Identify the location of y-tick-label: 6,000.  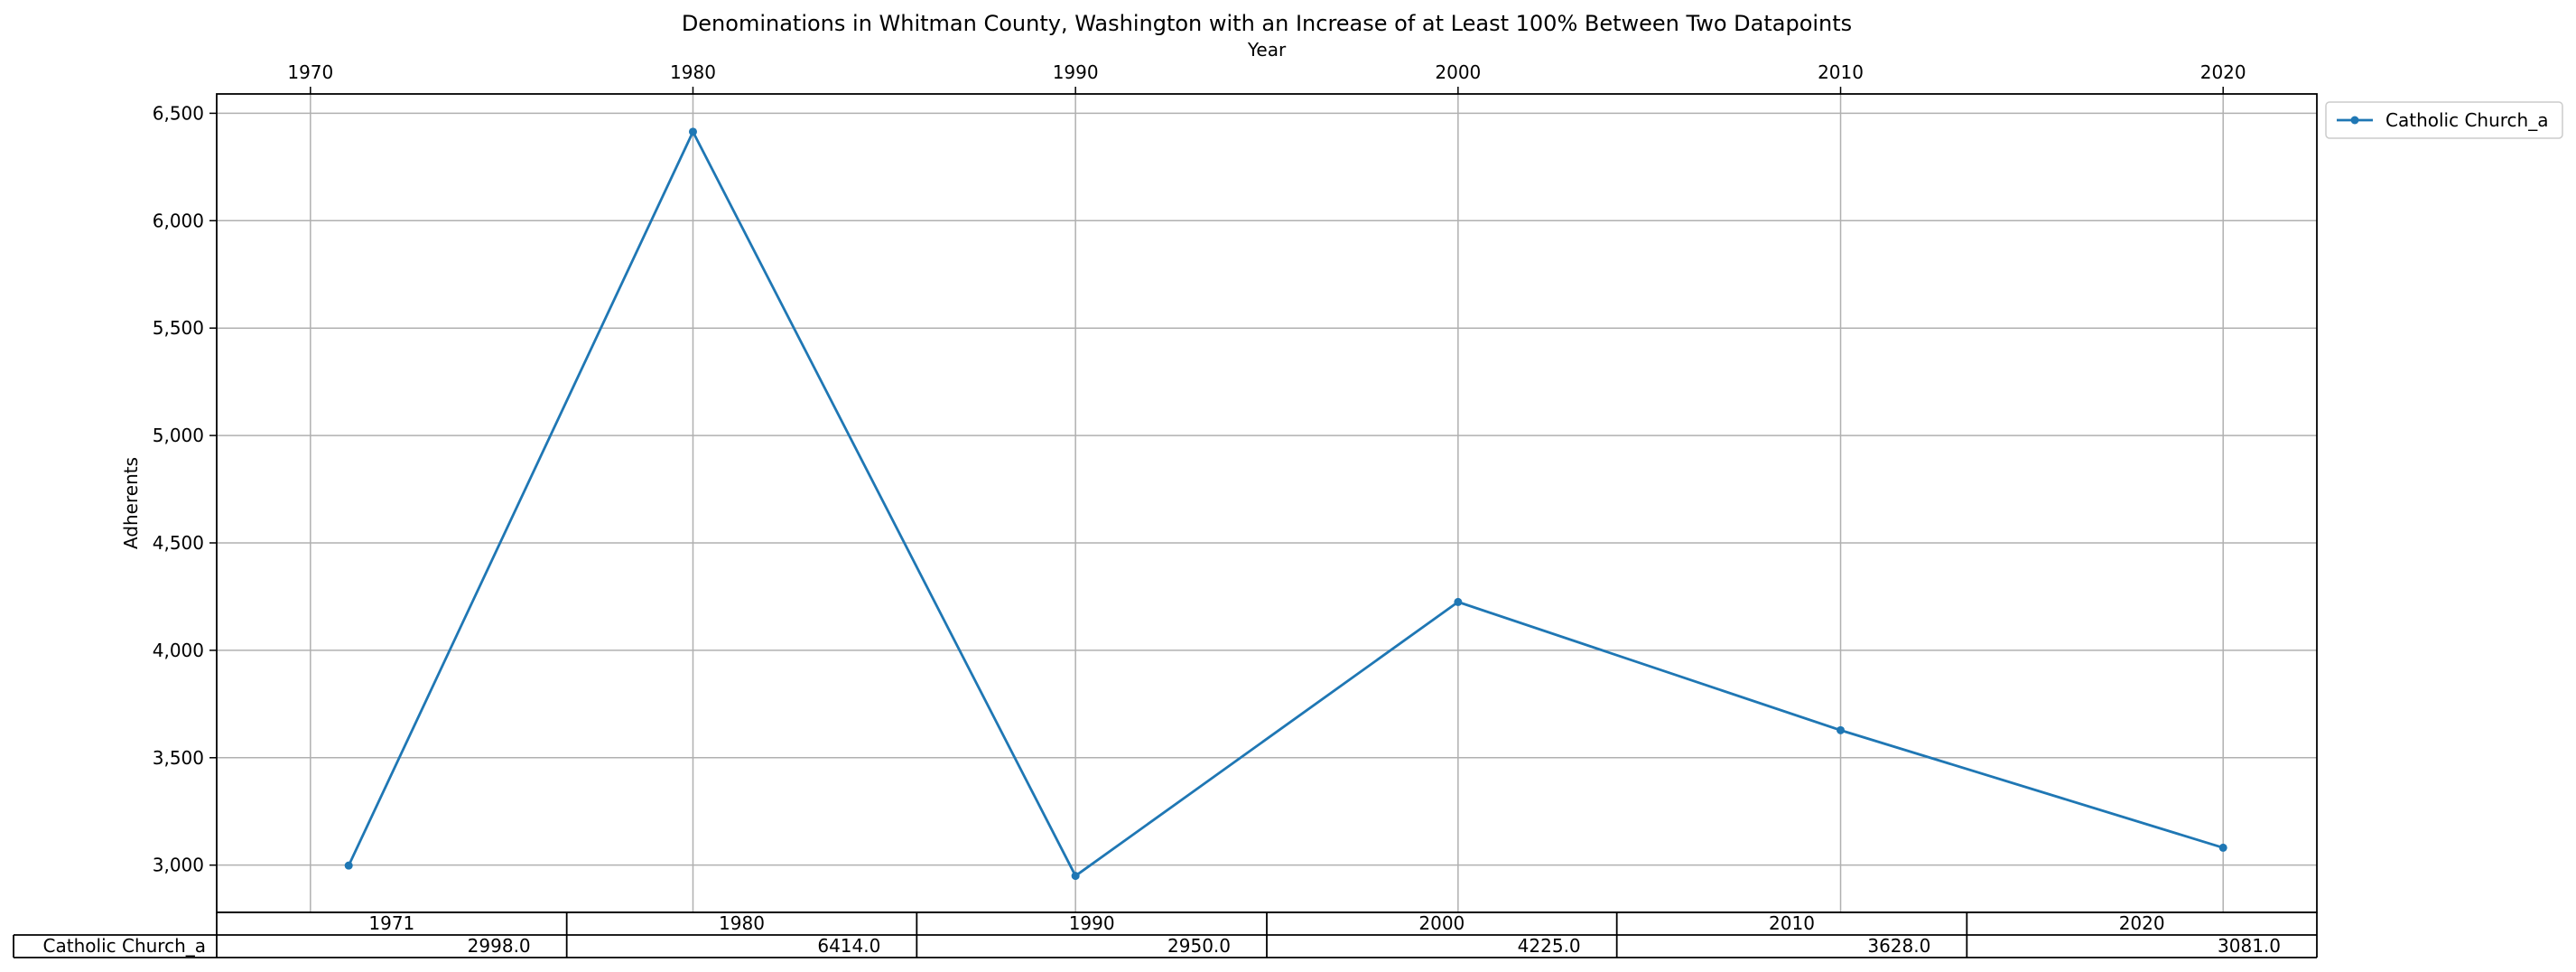
(178, 220).